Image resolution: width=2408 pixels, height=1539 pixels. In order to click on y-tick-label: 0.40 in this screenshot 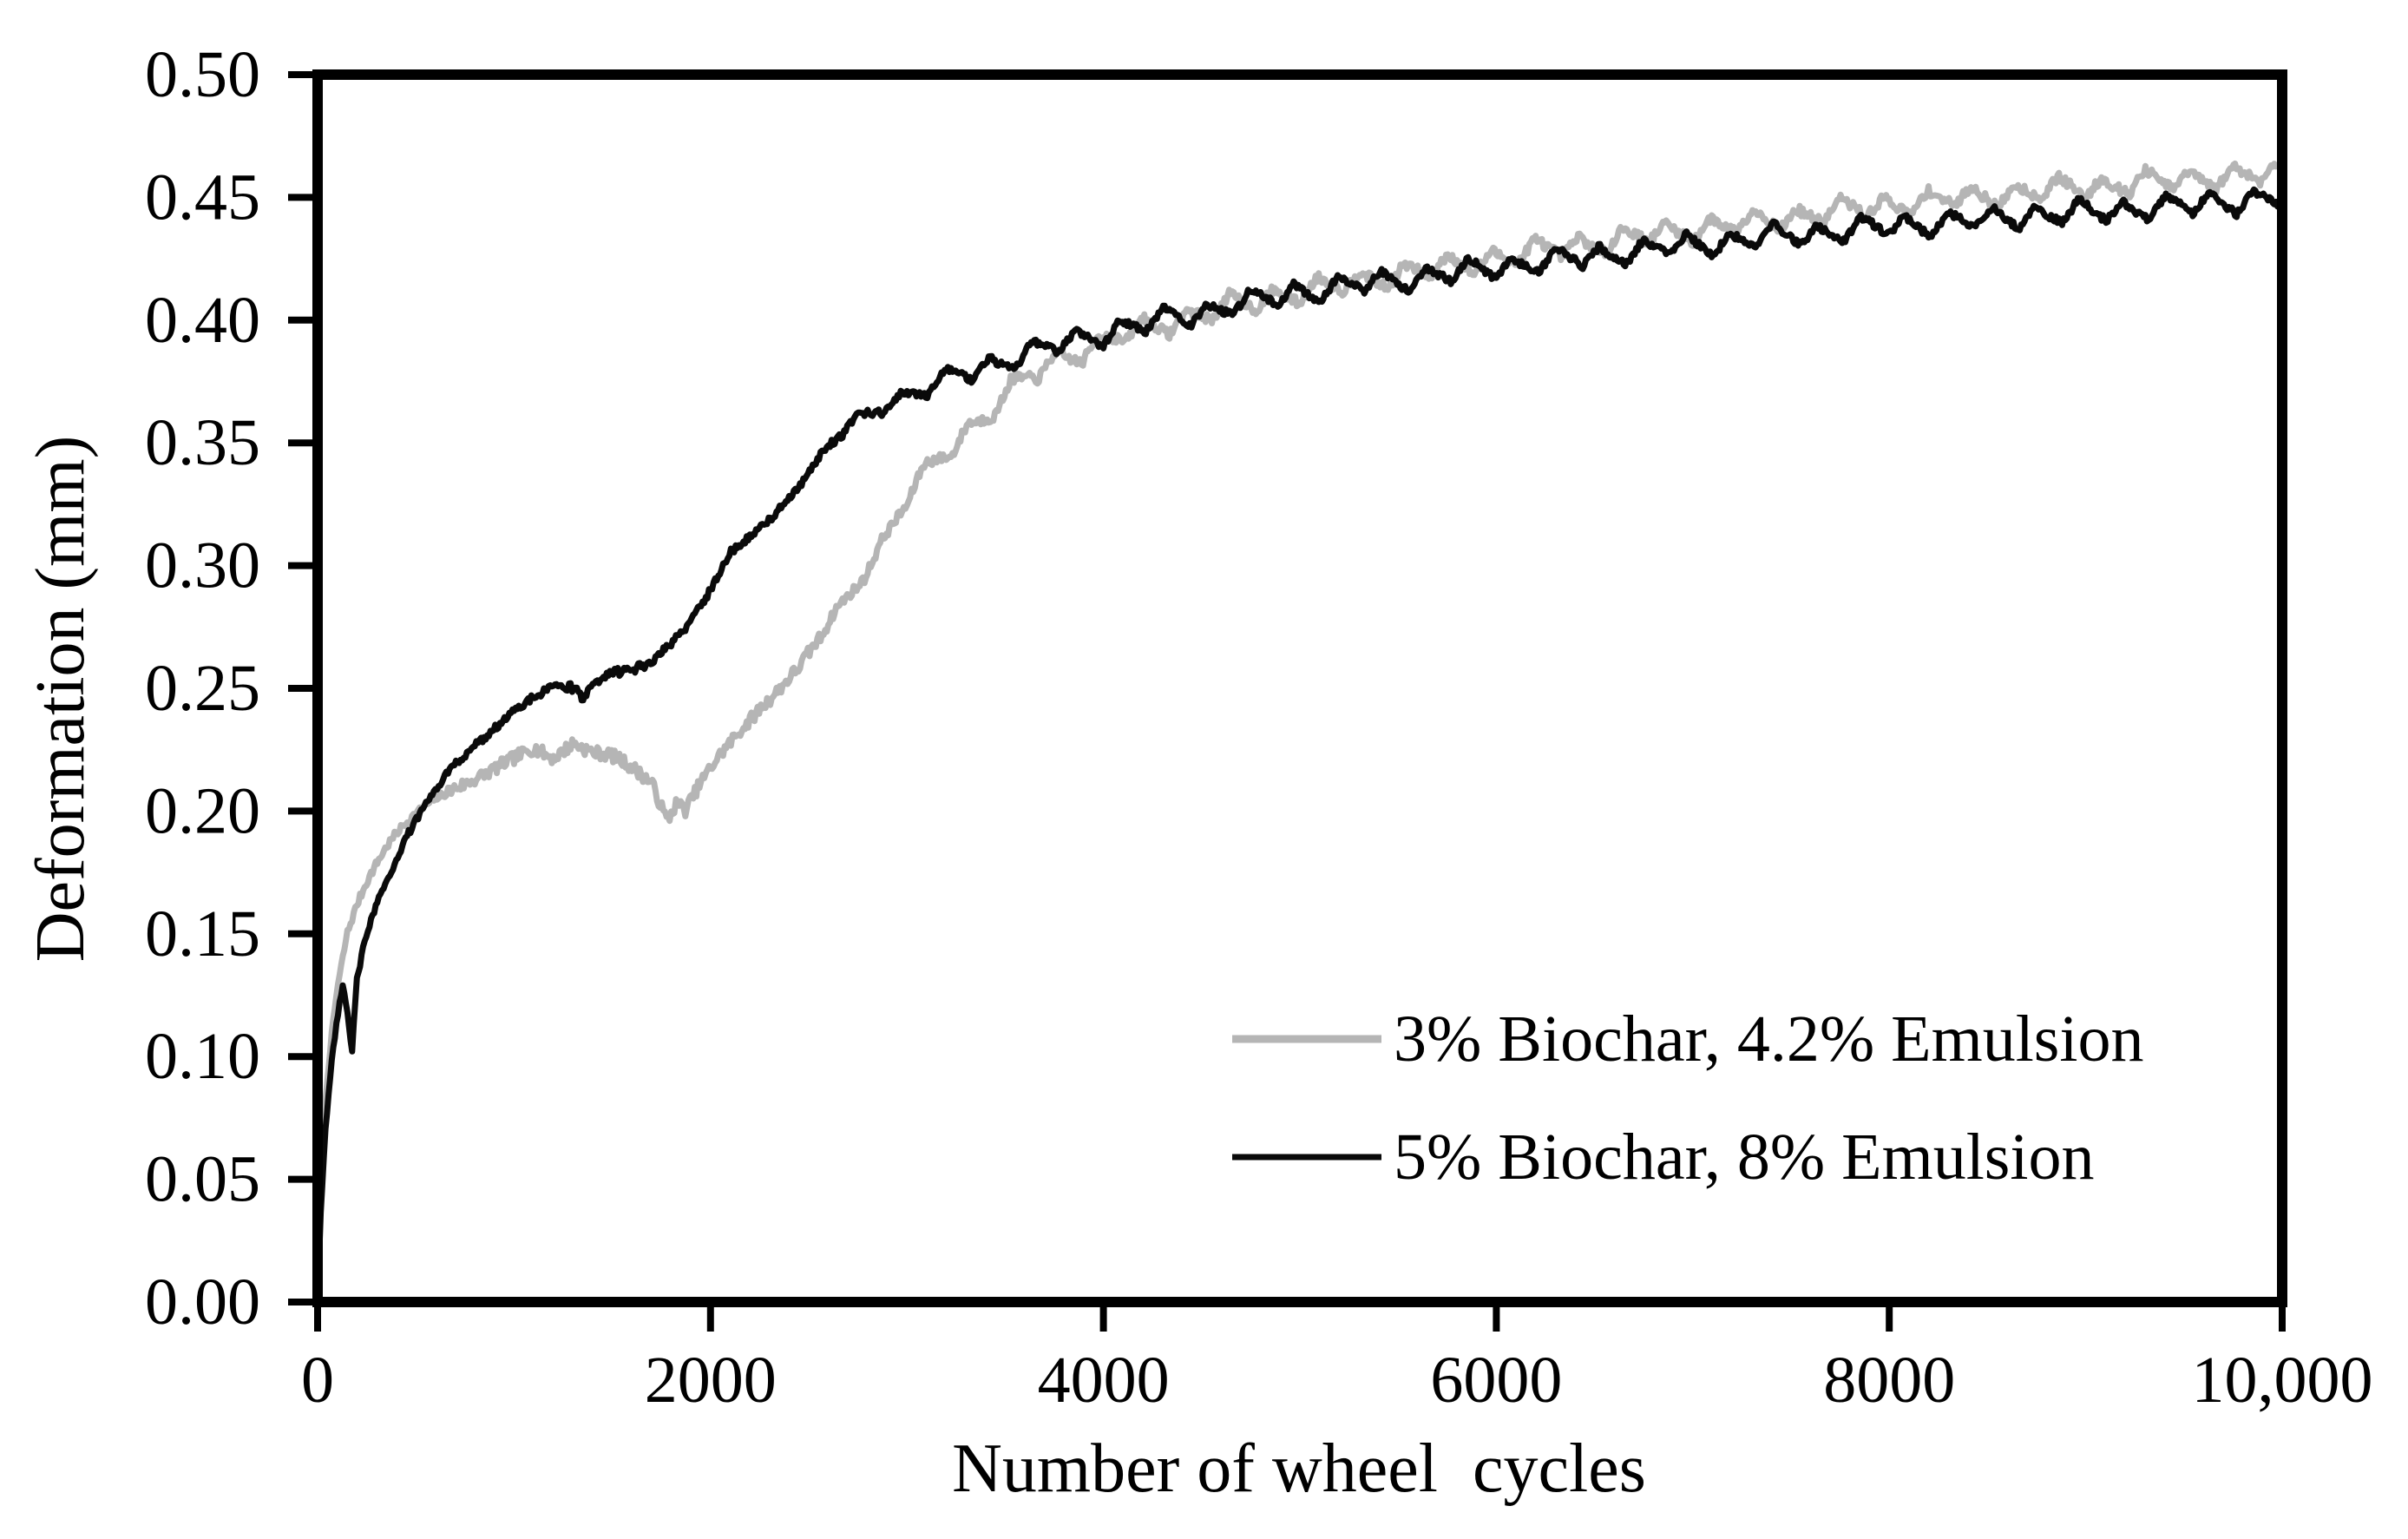, I will do `click(202, 321)`.